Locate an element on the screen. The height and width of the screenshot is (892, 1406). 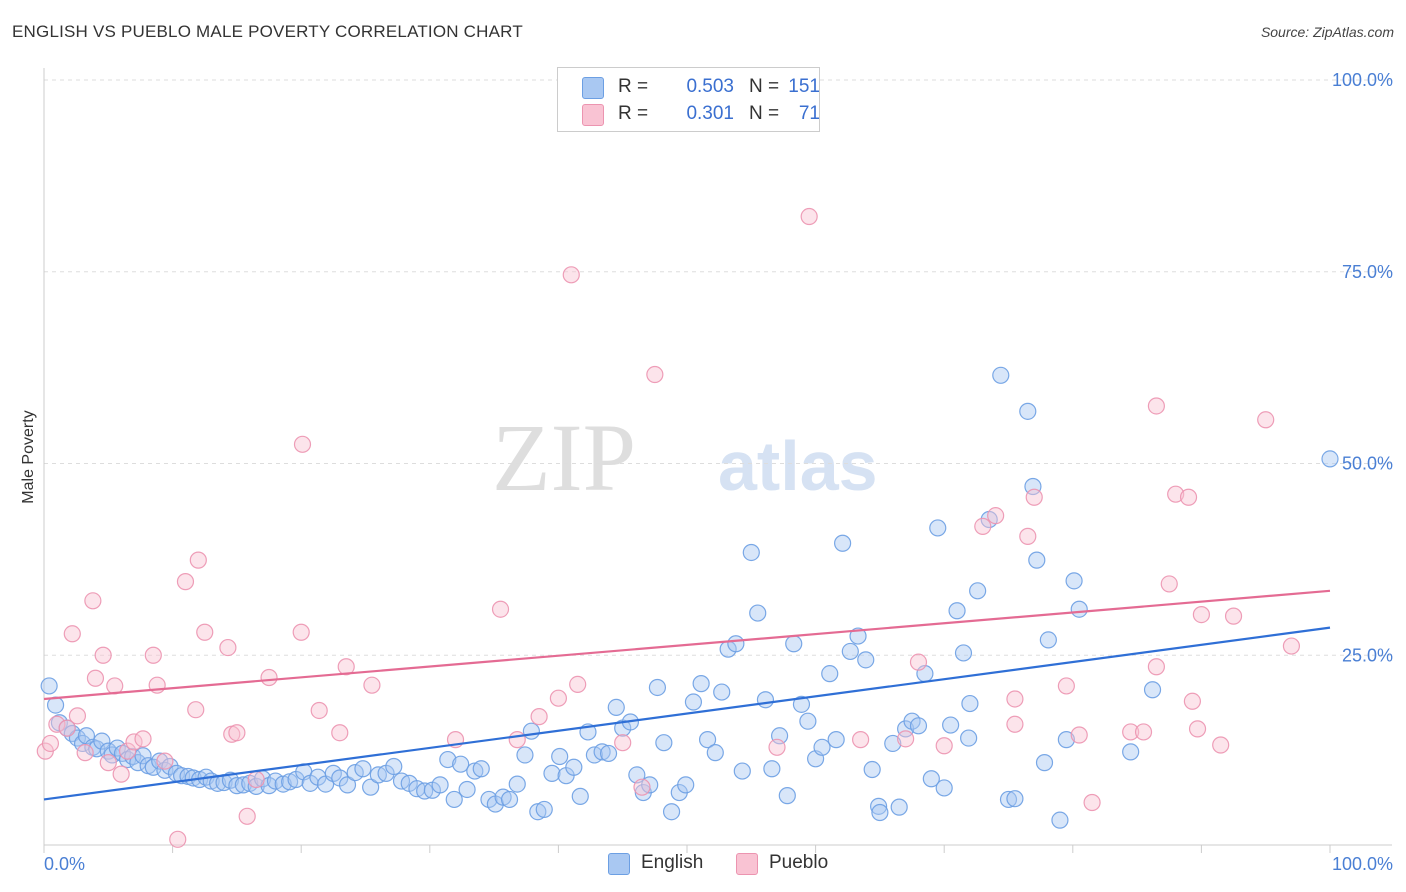
y-tick-label: 100.0% is located at coordinates (1362, 80).